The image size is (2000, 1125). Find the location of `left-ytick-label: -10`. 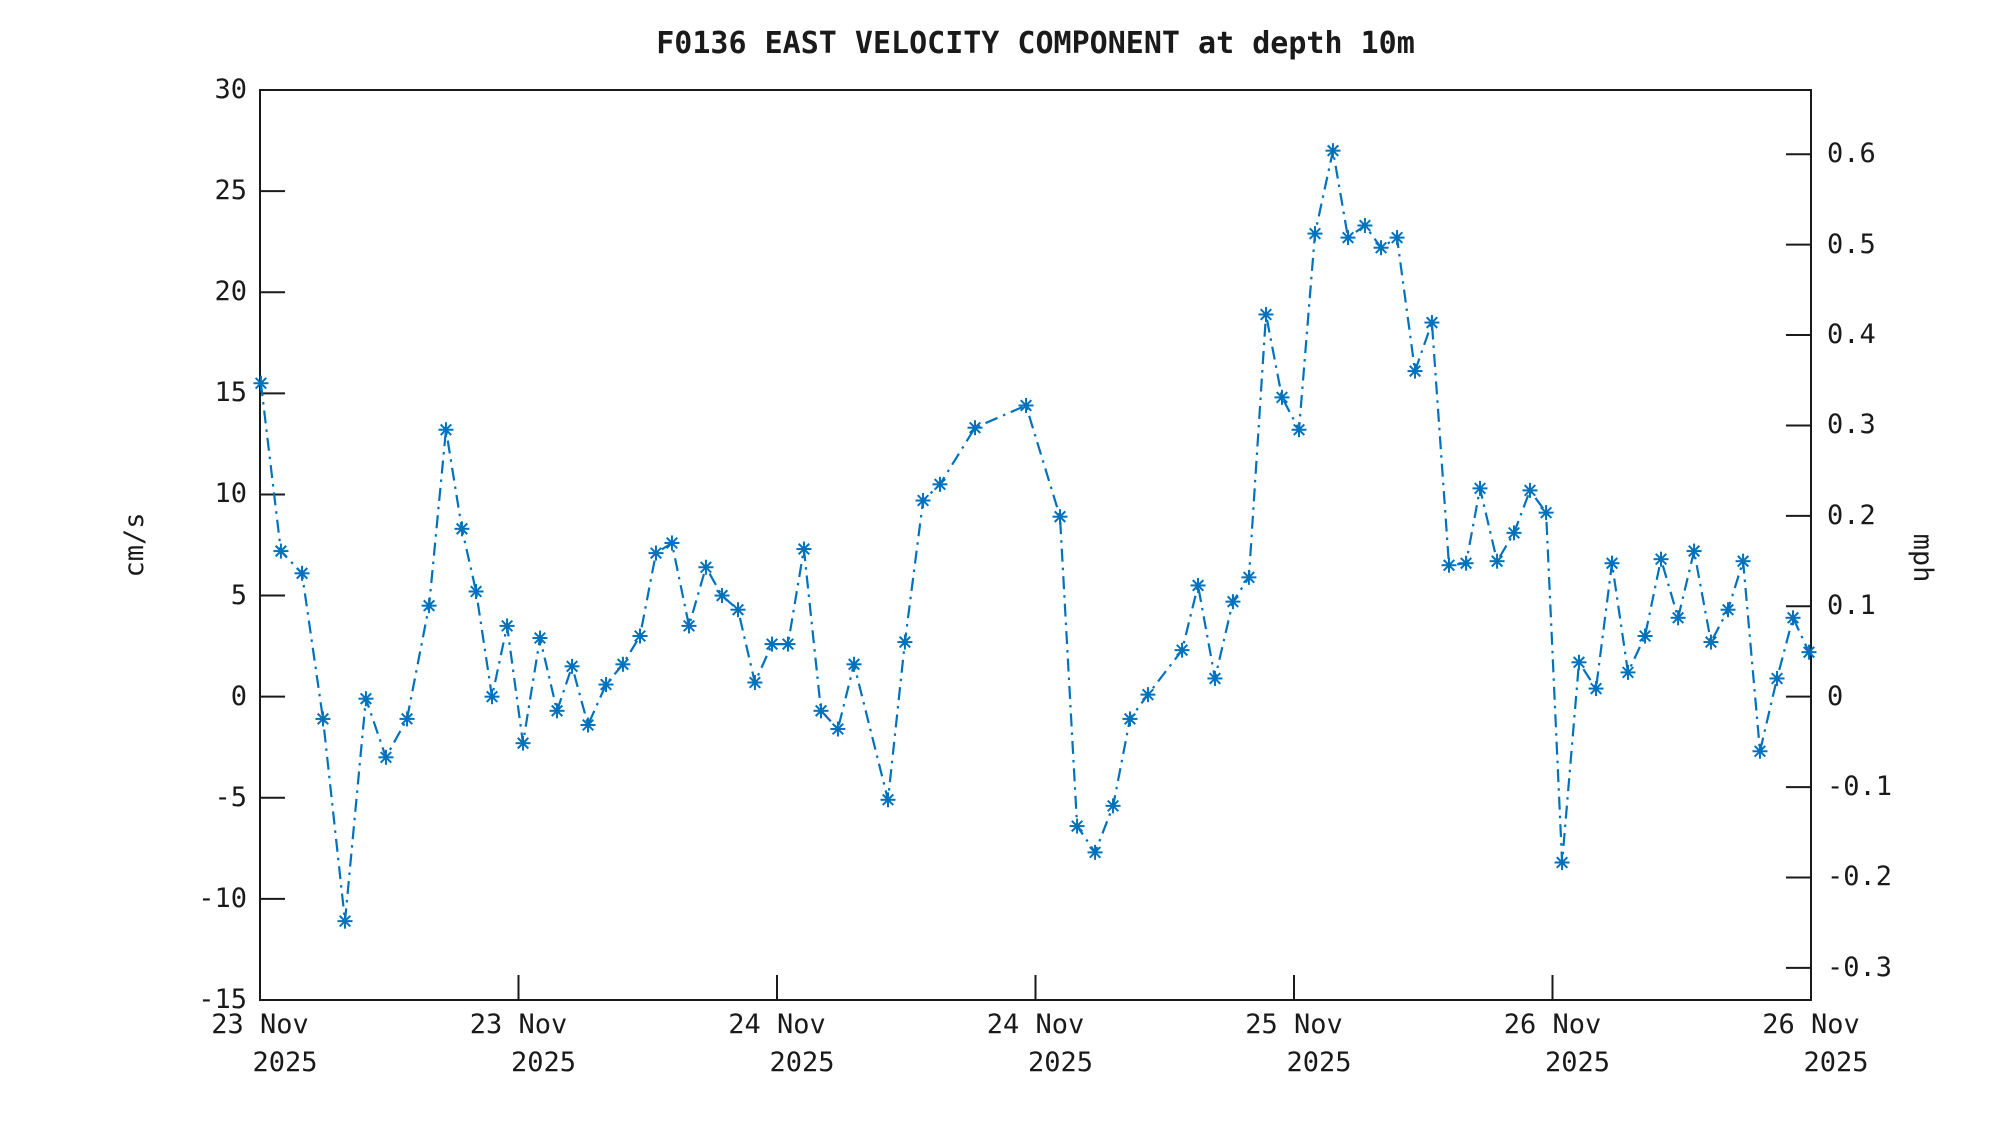

left-ytick-label: -10 is located at coordinates (222, 898).